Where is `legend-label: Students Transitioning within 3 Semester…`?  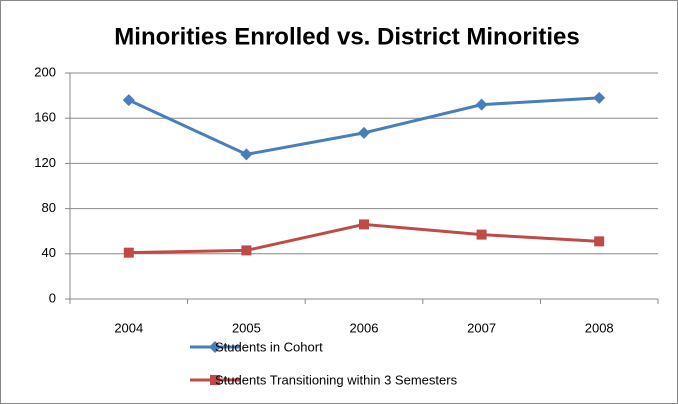 legend-label: Students Transitioning within 3 Semester… is located at coordinates (336, 379).